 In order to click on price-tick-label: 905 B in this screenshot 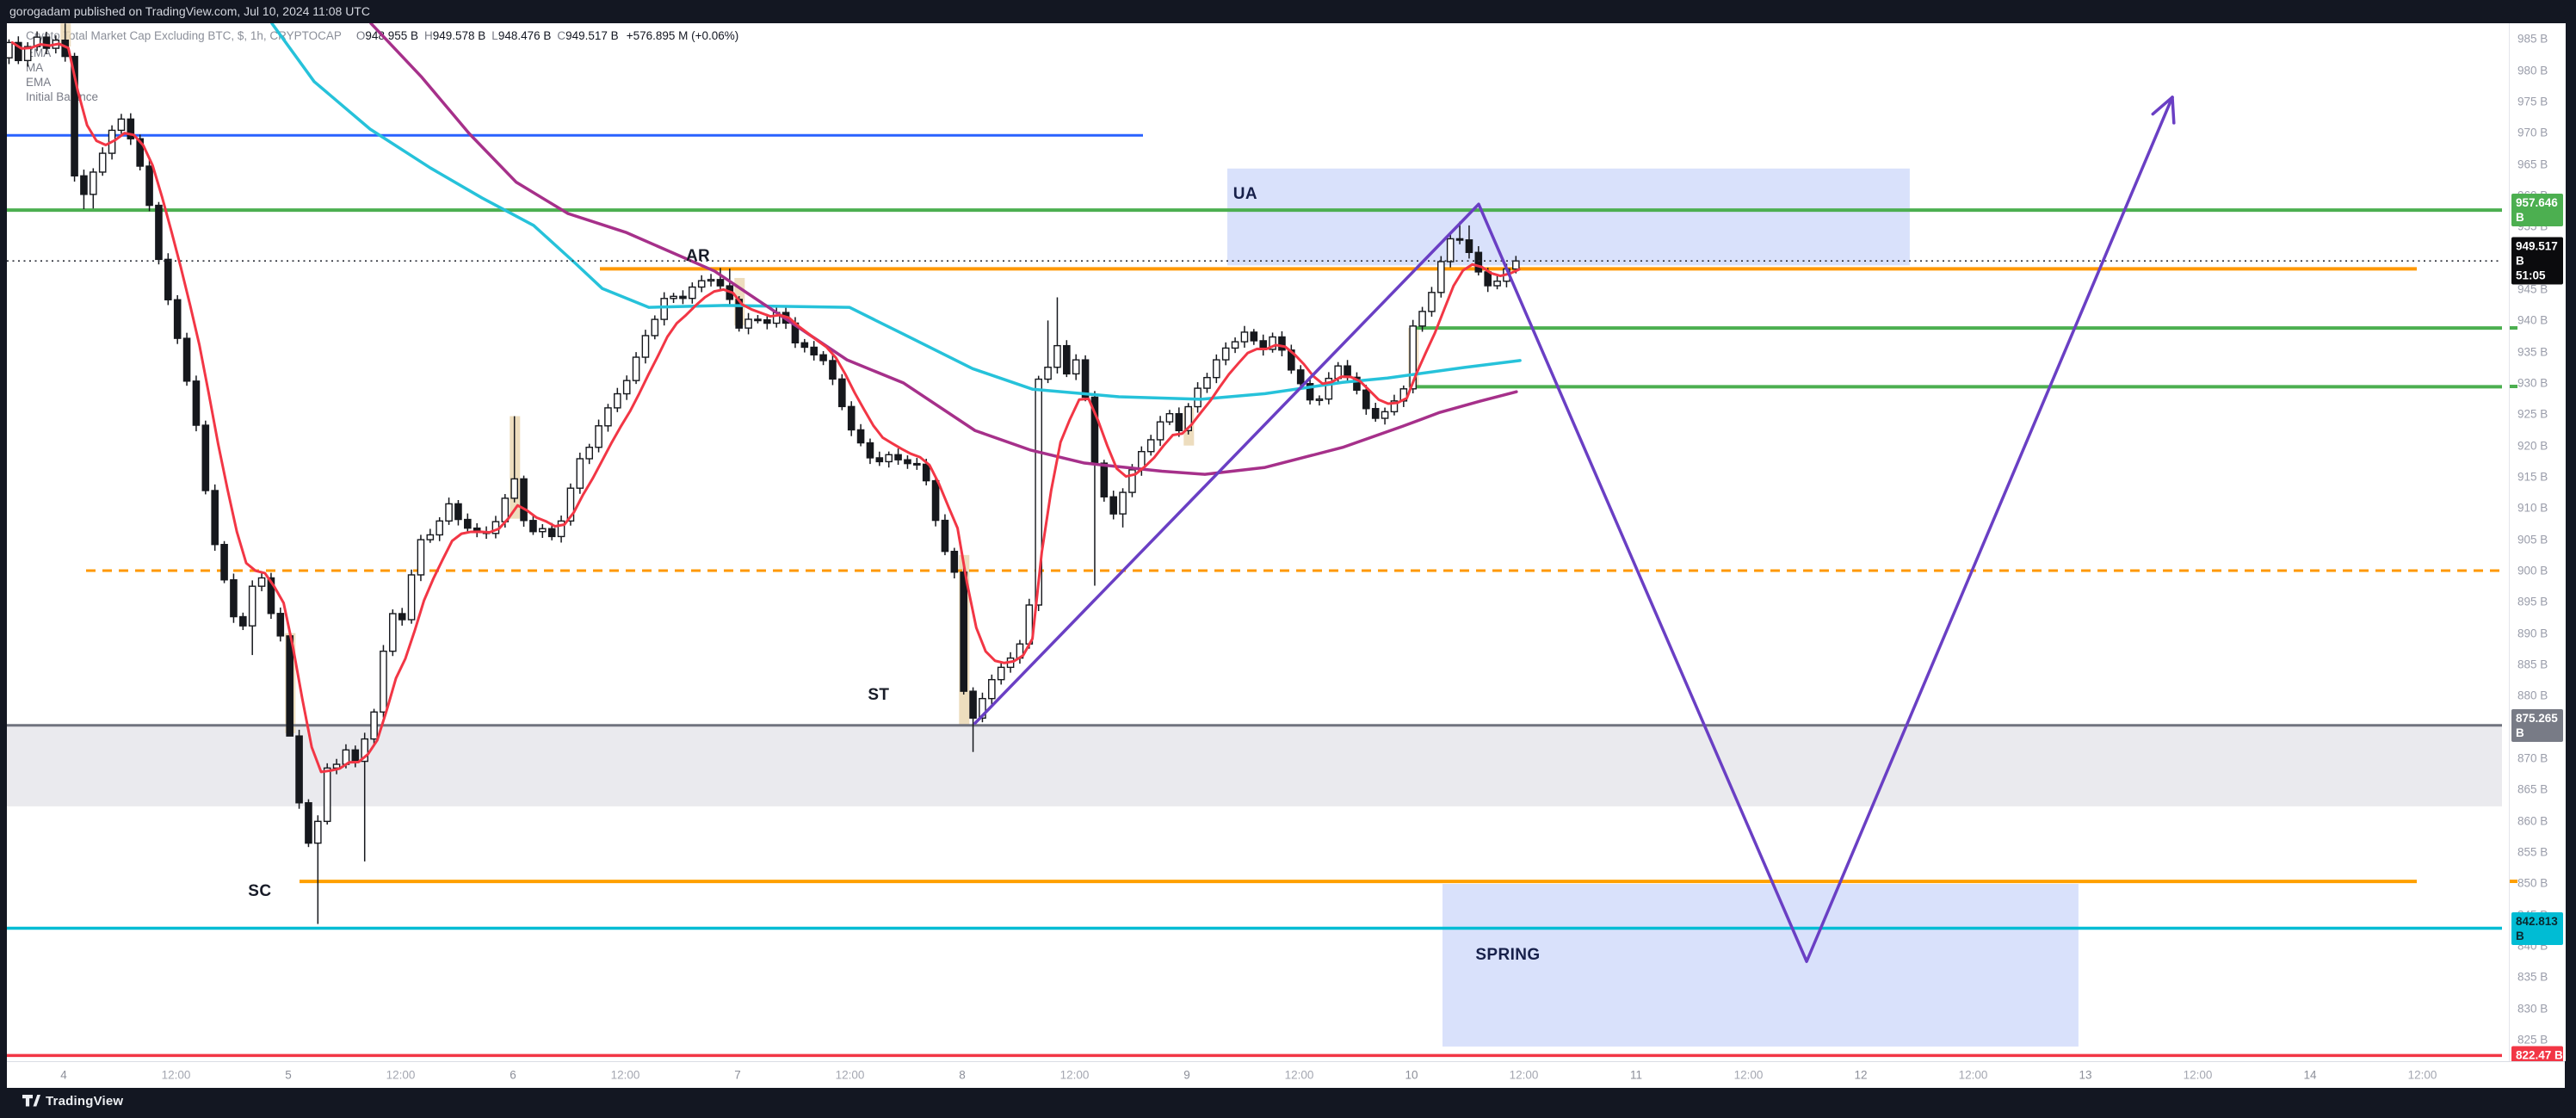, I will do `click(2532, 540)`.